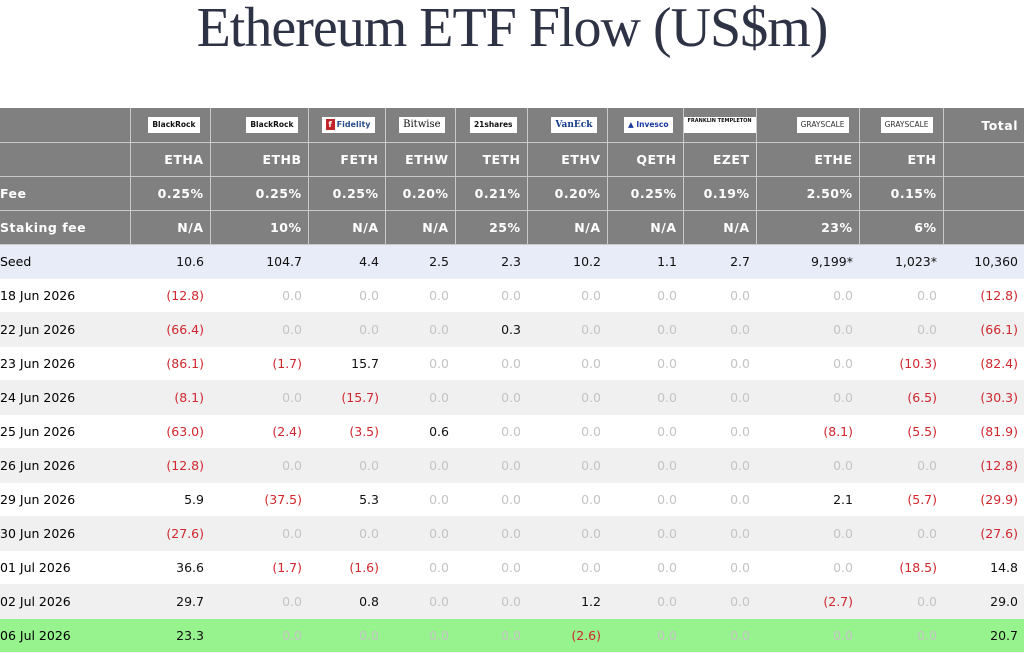 Image resolution: width=1024 pixels, height=653 pixels. Describe the element at coordinates (65, 329) in the screenshot. I see `date-cell: 22 Jun 2026` at that location.